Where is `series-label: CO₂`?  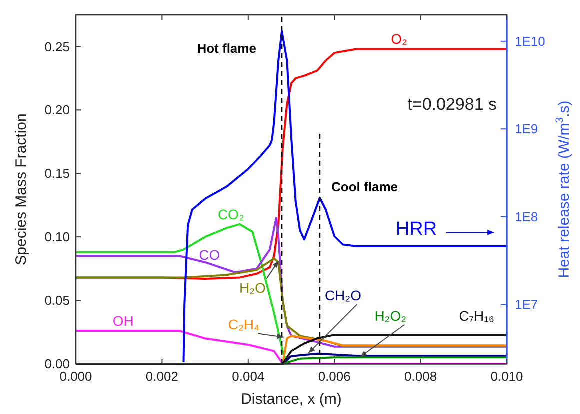
series-label: CO₂ is located at coordinates (231, 214).